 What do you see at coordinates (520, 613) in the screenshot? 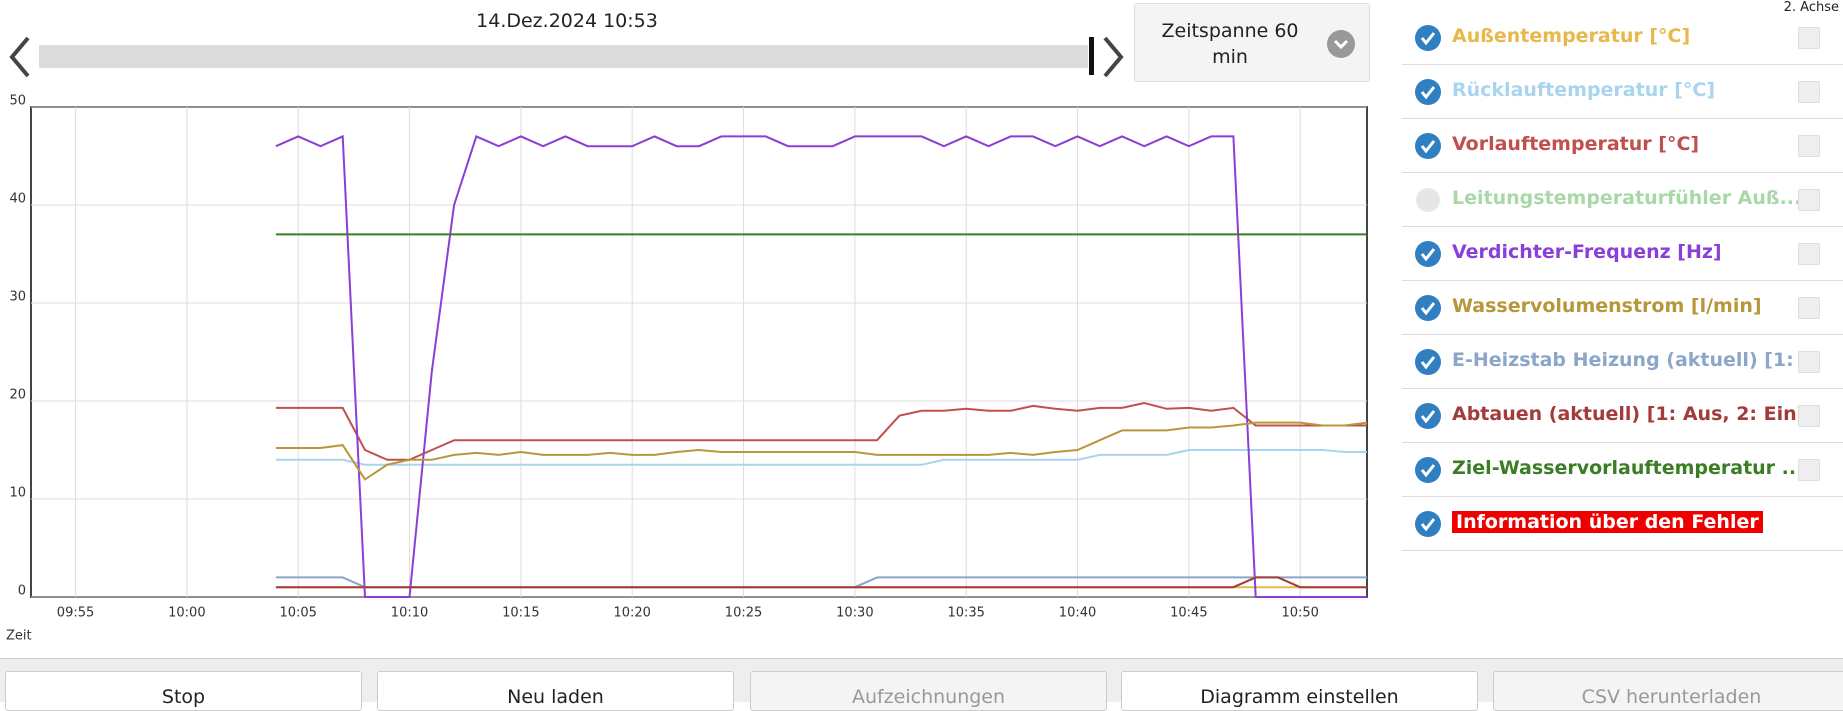
I see `x-tick-label: 10:15` at bounding box center [520, 613].